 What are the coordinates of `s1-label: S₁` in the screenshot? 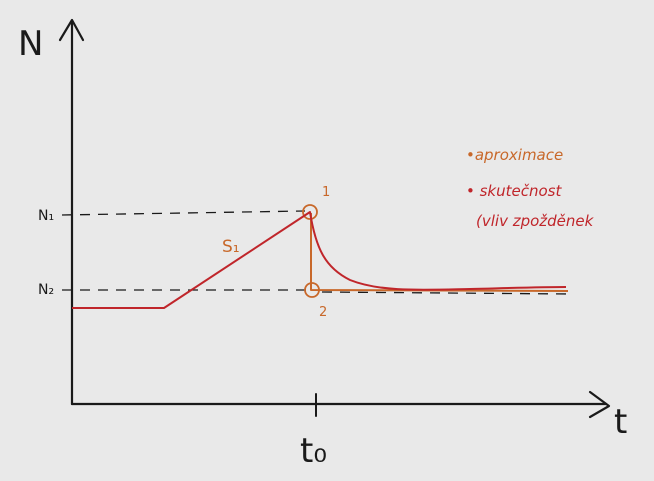 It's located at (231, 247).